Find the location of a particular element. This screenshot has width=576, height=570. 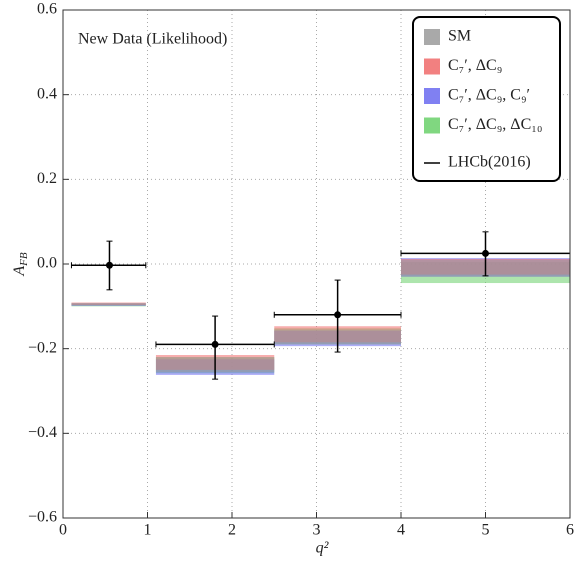

x-tick-label: 2 is located at coordinates (232, 530).